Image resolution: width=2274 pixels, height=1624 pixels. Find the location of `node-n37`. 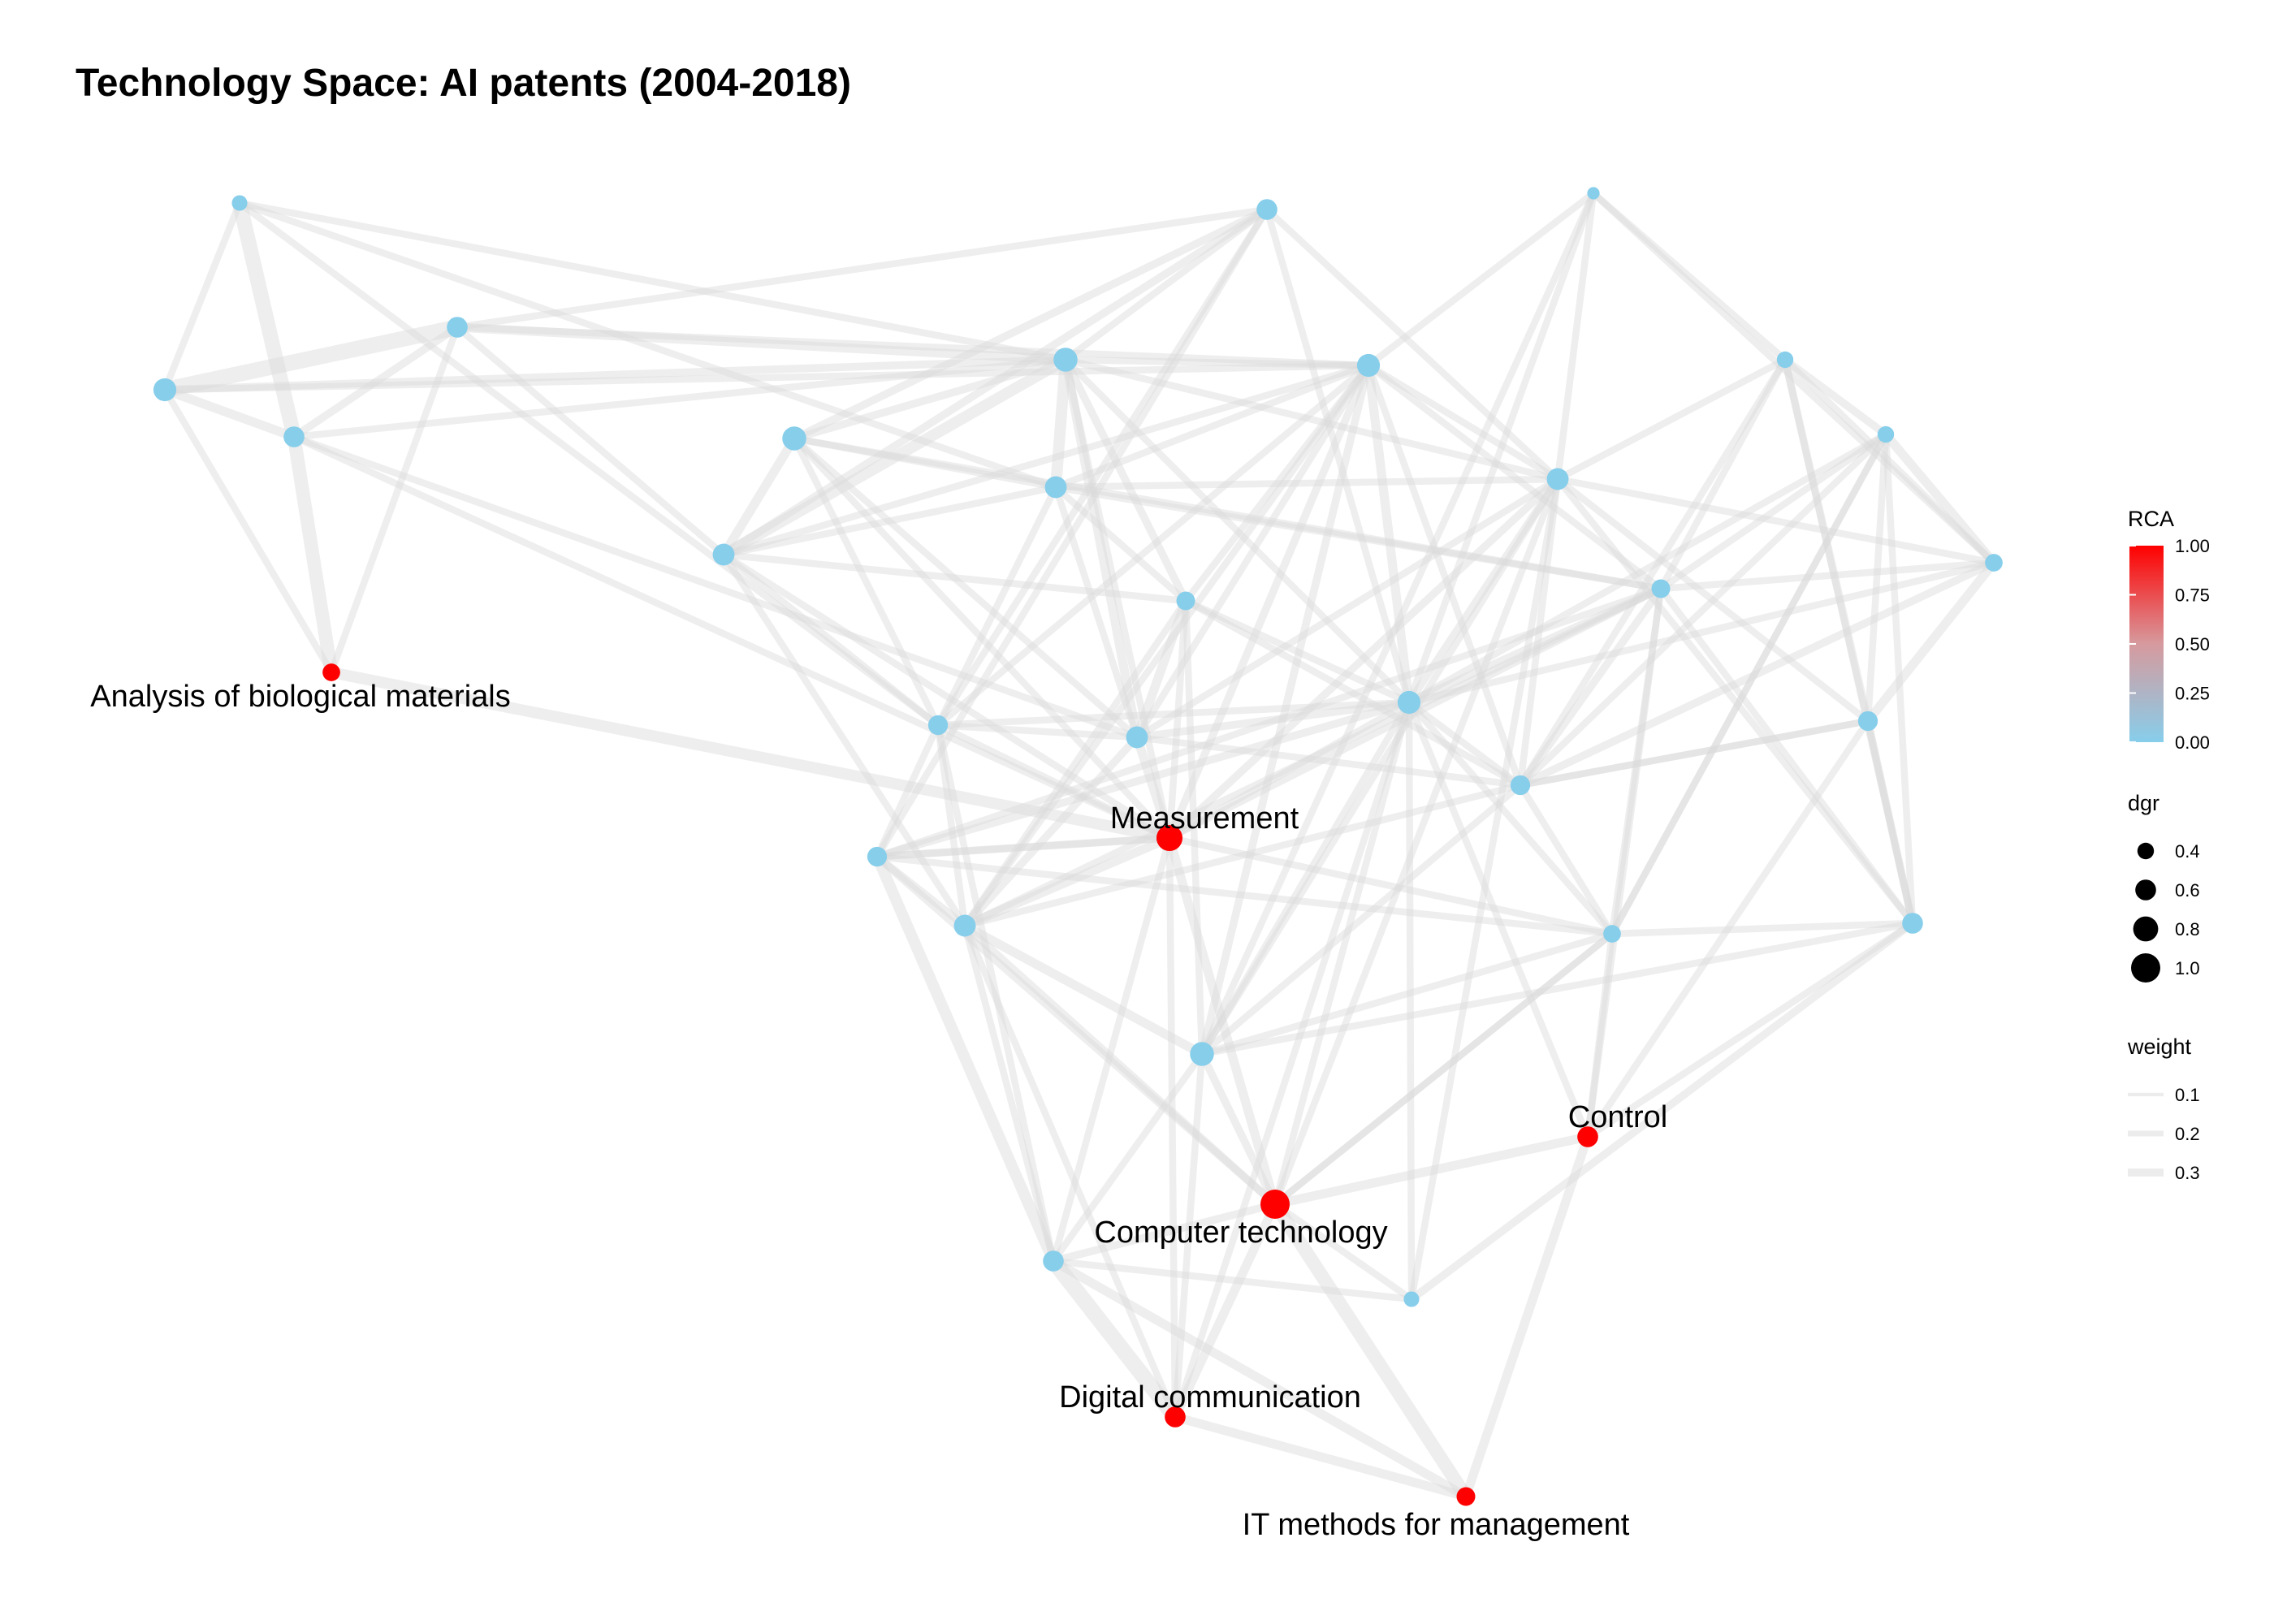

node-n37 is located at coordinates (1466, 1497).